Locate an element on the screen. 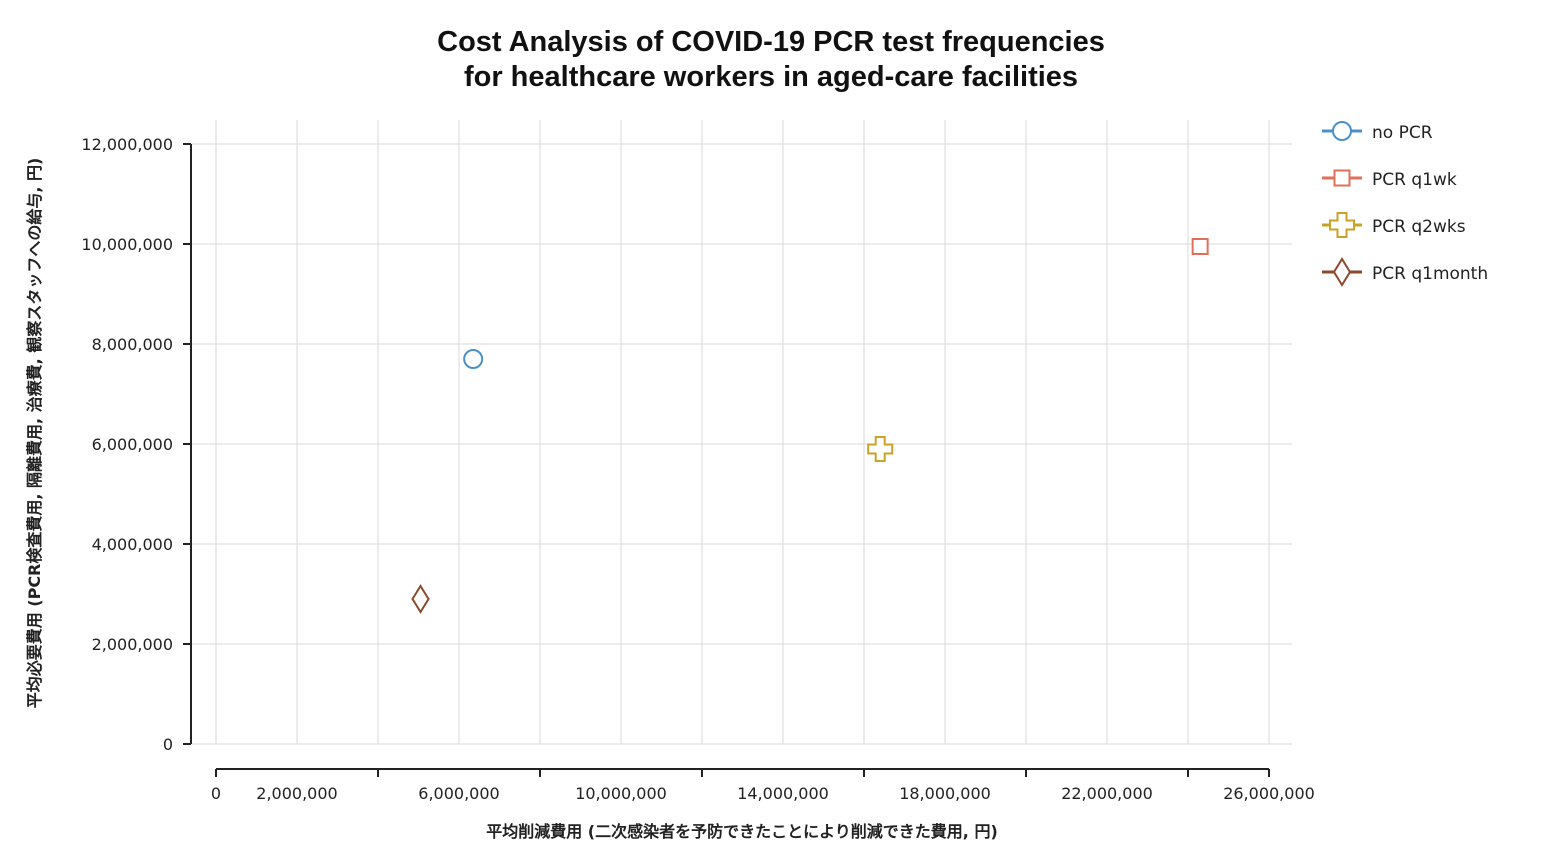  y-tick-label: 10,000,000 is located at coordinates (127, 244).